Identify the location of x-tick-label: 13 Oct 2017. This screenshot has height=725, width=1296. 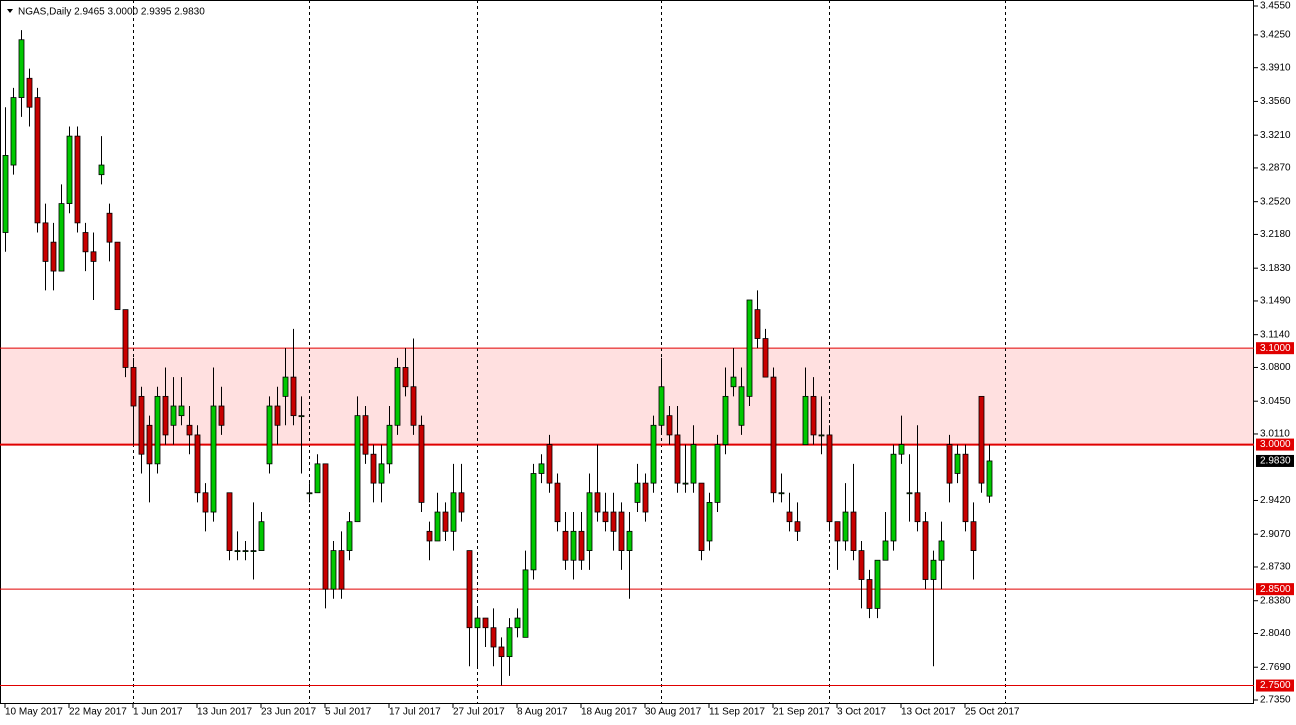
(928, 712).